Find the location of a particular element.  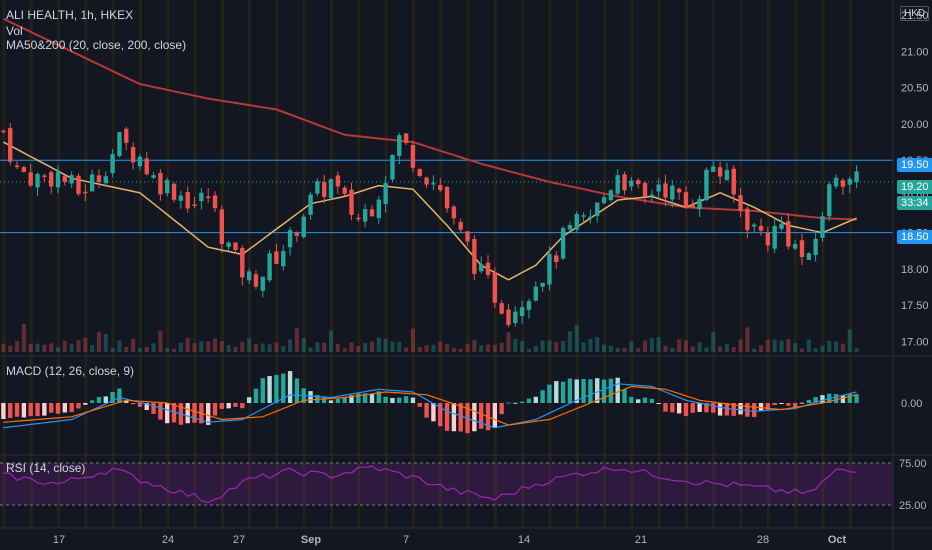

currency-label: HKD is located at coordinates (915, 13).